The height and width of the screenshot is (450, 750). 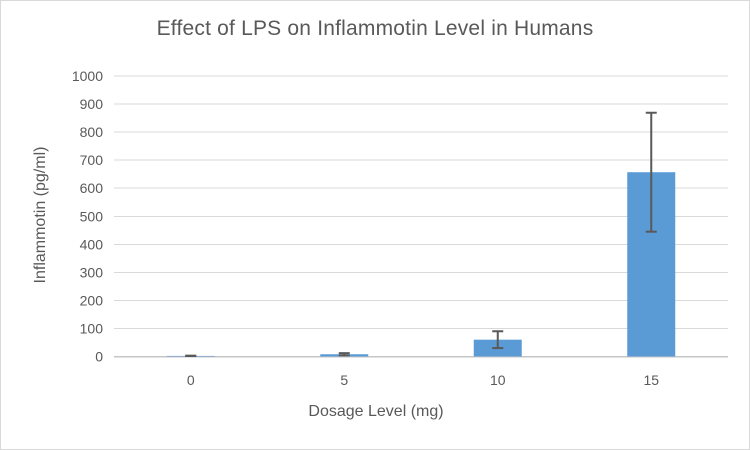 I want to click on y-tick-label: 1000, so click(x=87, y=76).